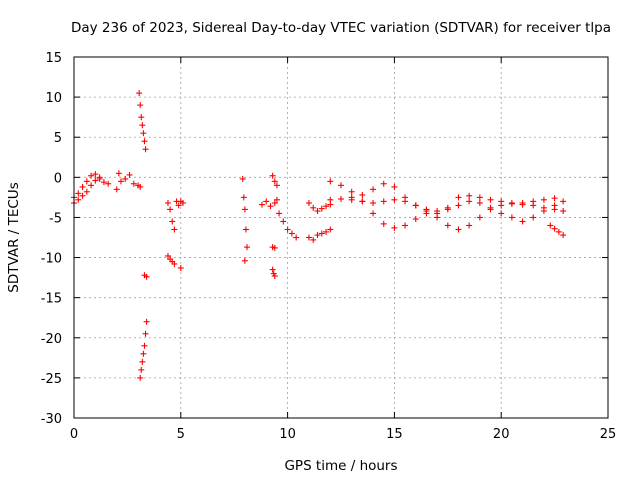 This screenshot has height=480, width=640. I want to click on x-tick-label: 25, so click(608, 434).